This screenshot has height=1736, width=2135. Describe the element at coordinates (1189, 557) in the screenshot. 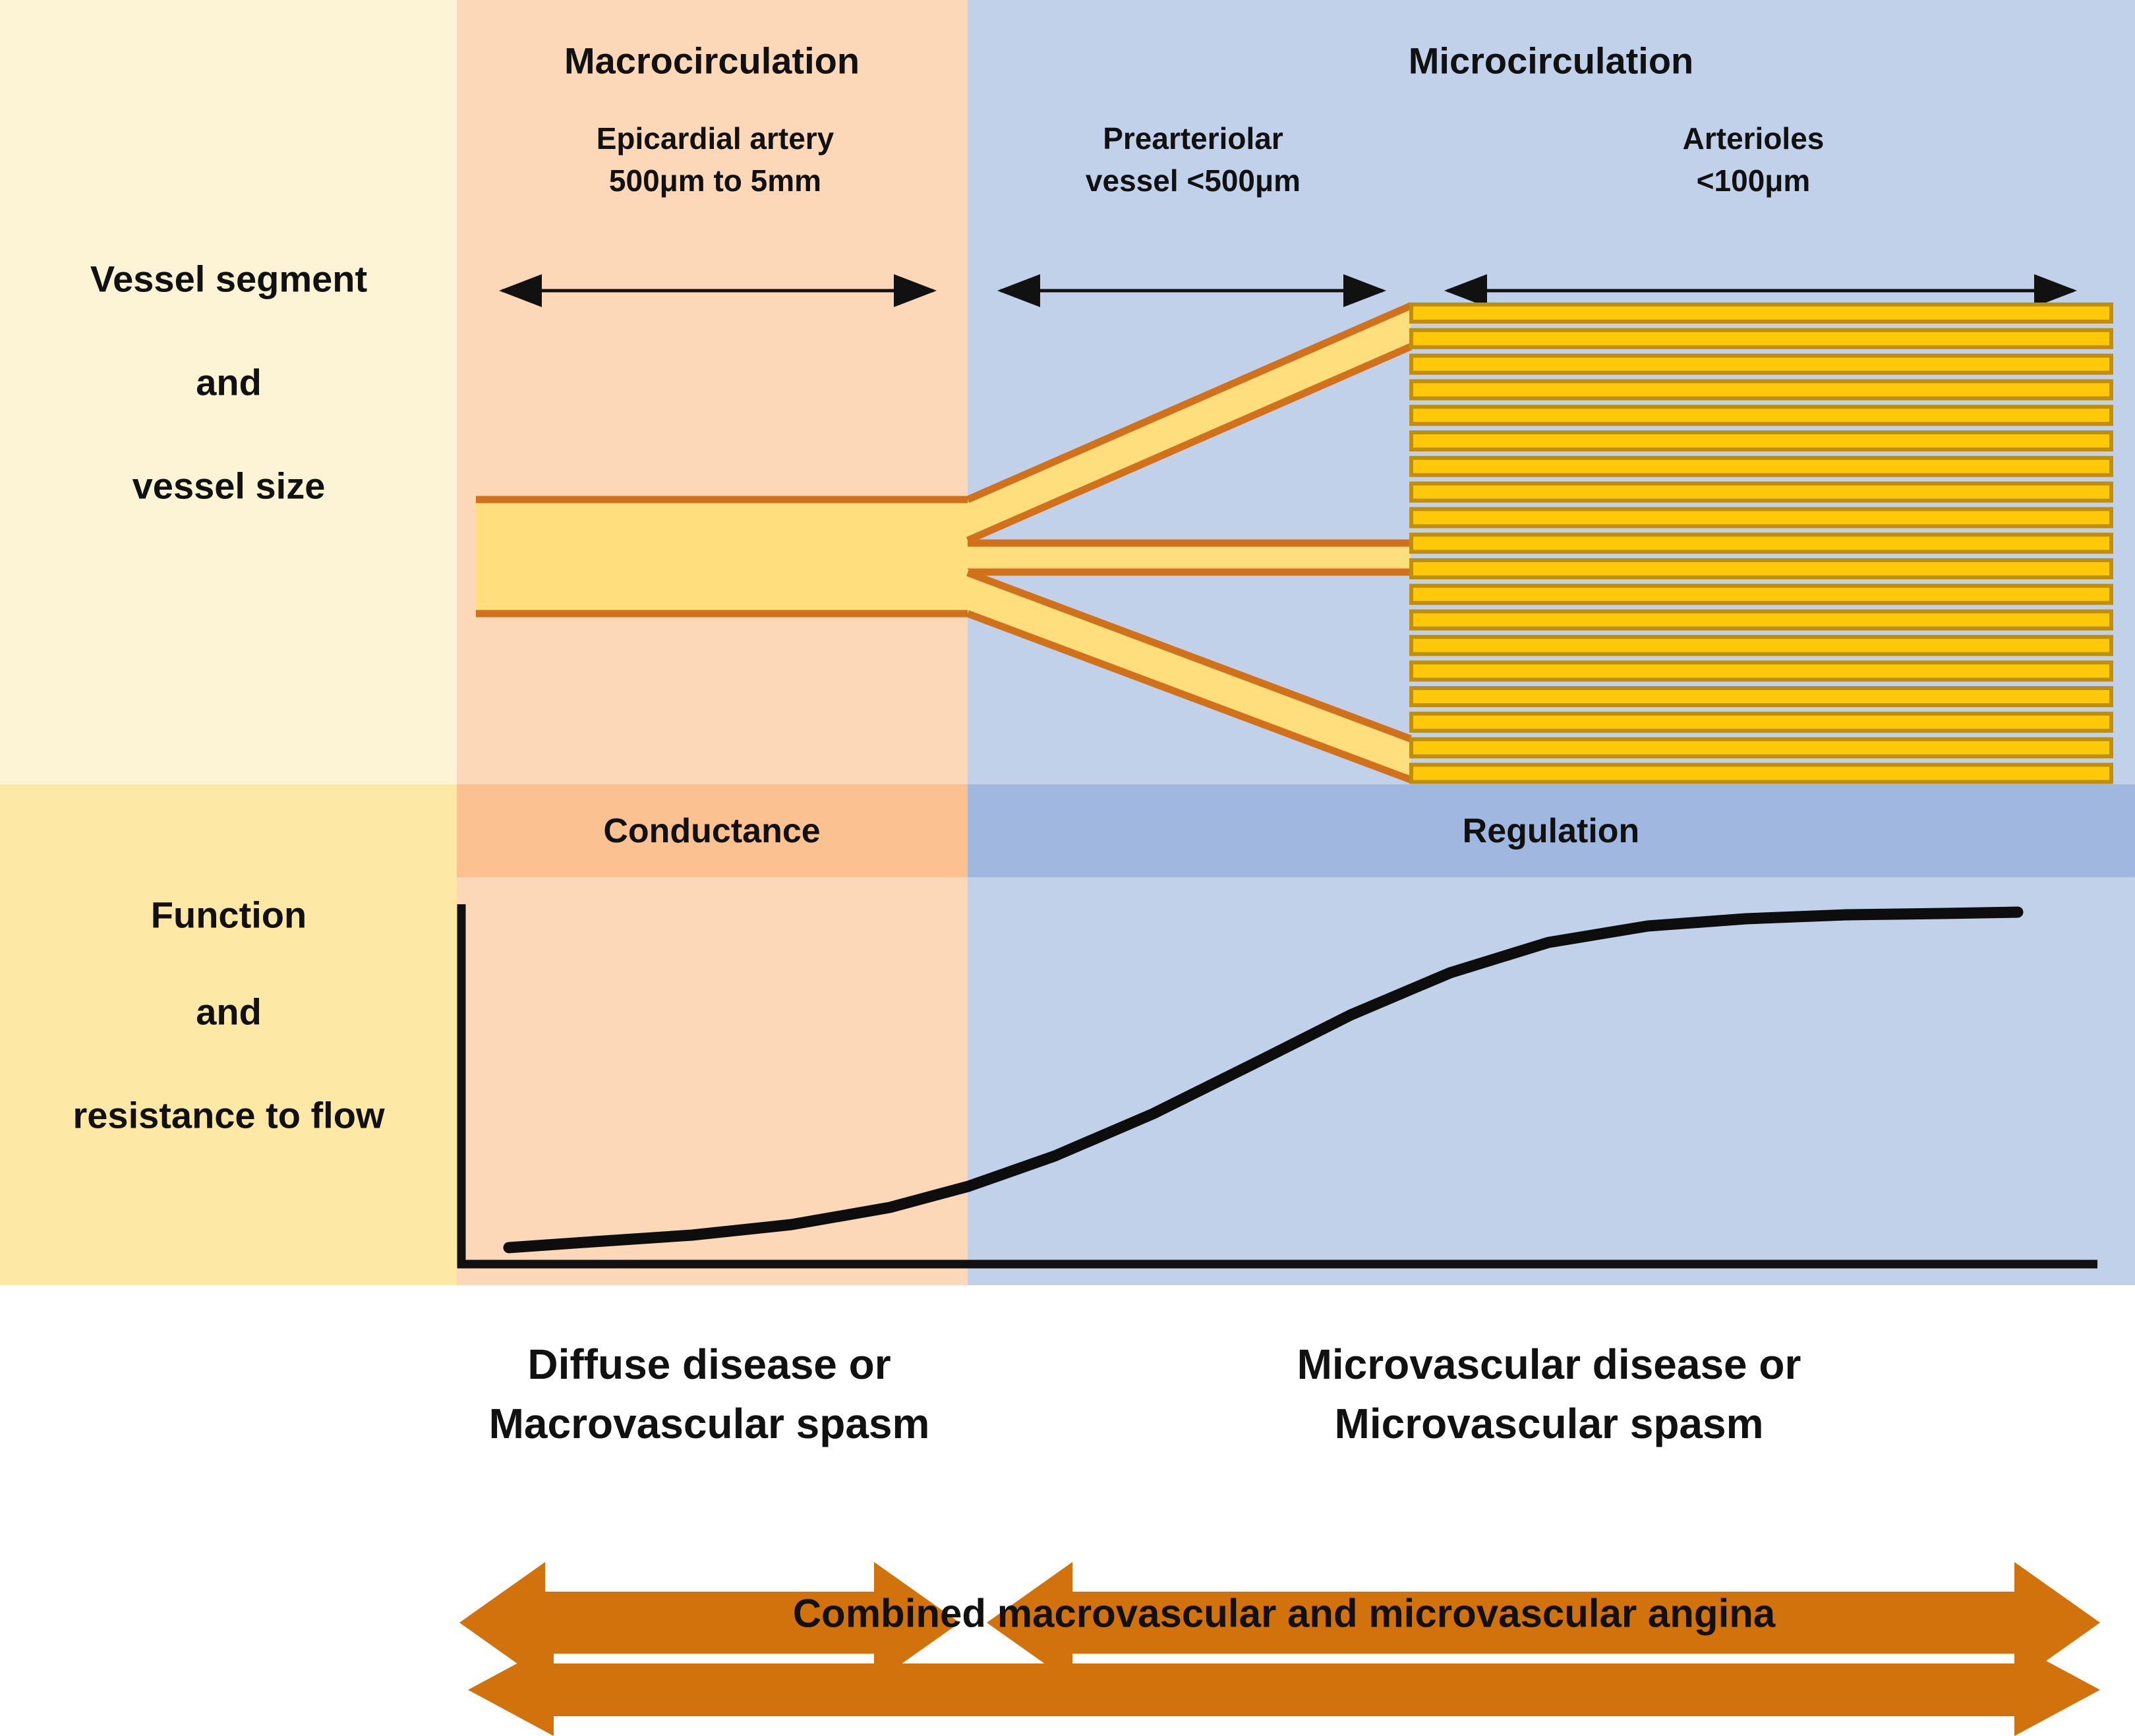

I see `prearteriolar-branch-middle` at that location.